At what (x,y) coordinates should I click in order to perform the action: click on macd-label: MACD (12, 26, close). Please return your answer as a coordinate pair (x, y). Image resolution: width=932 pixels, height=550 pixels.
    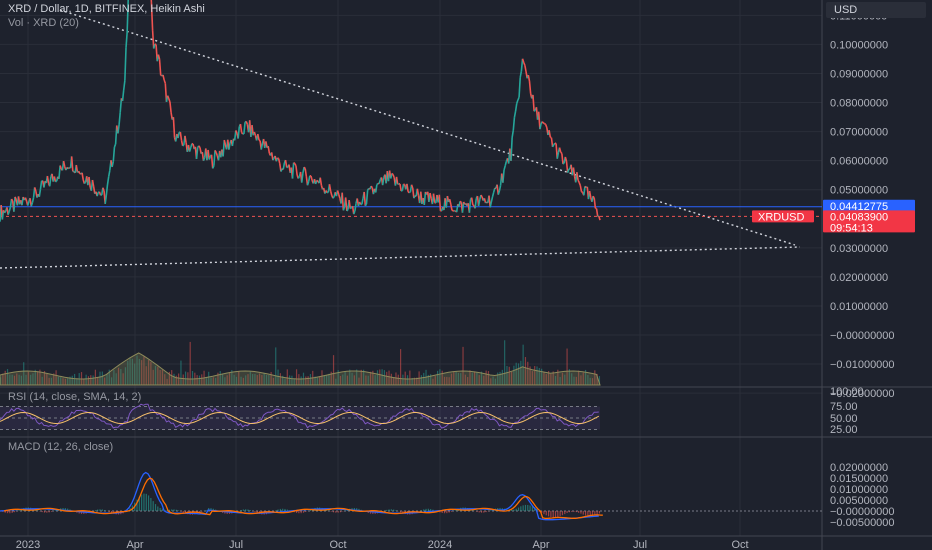
    Looking at the image, I should click on (61, 447).